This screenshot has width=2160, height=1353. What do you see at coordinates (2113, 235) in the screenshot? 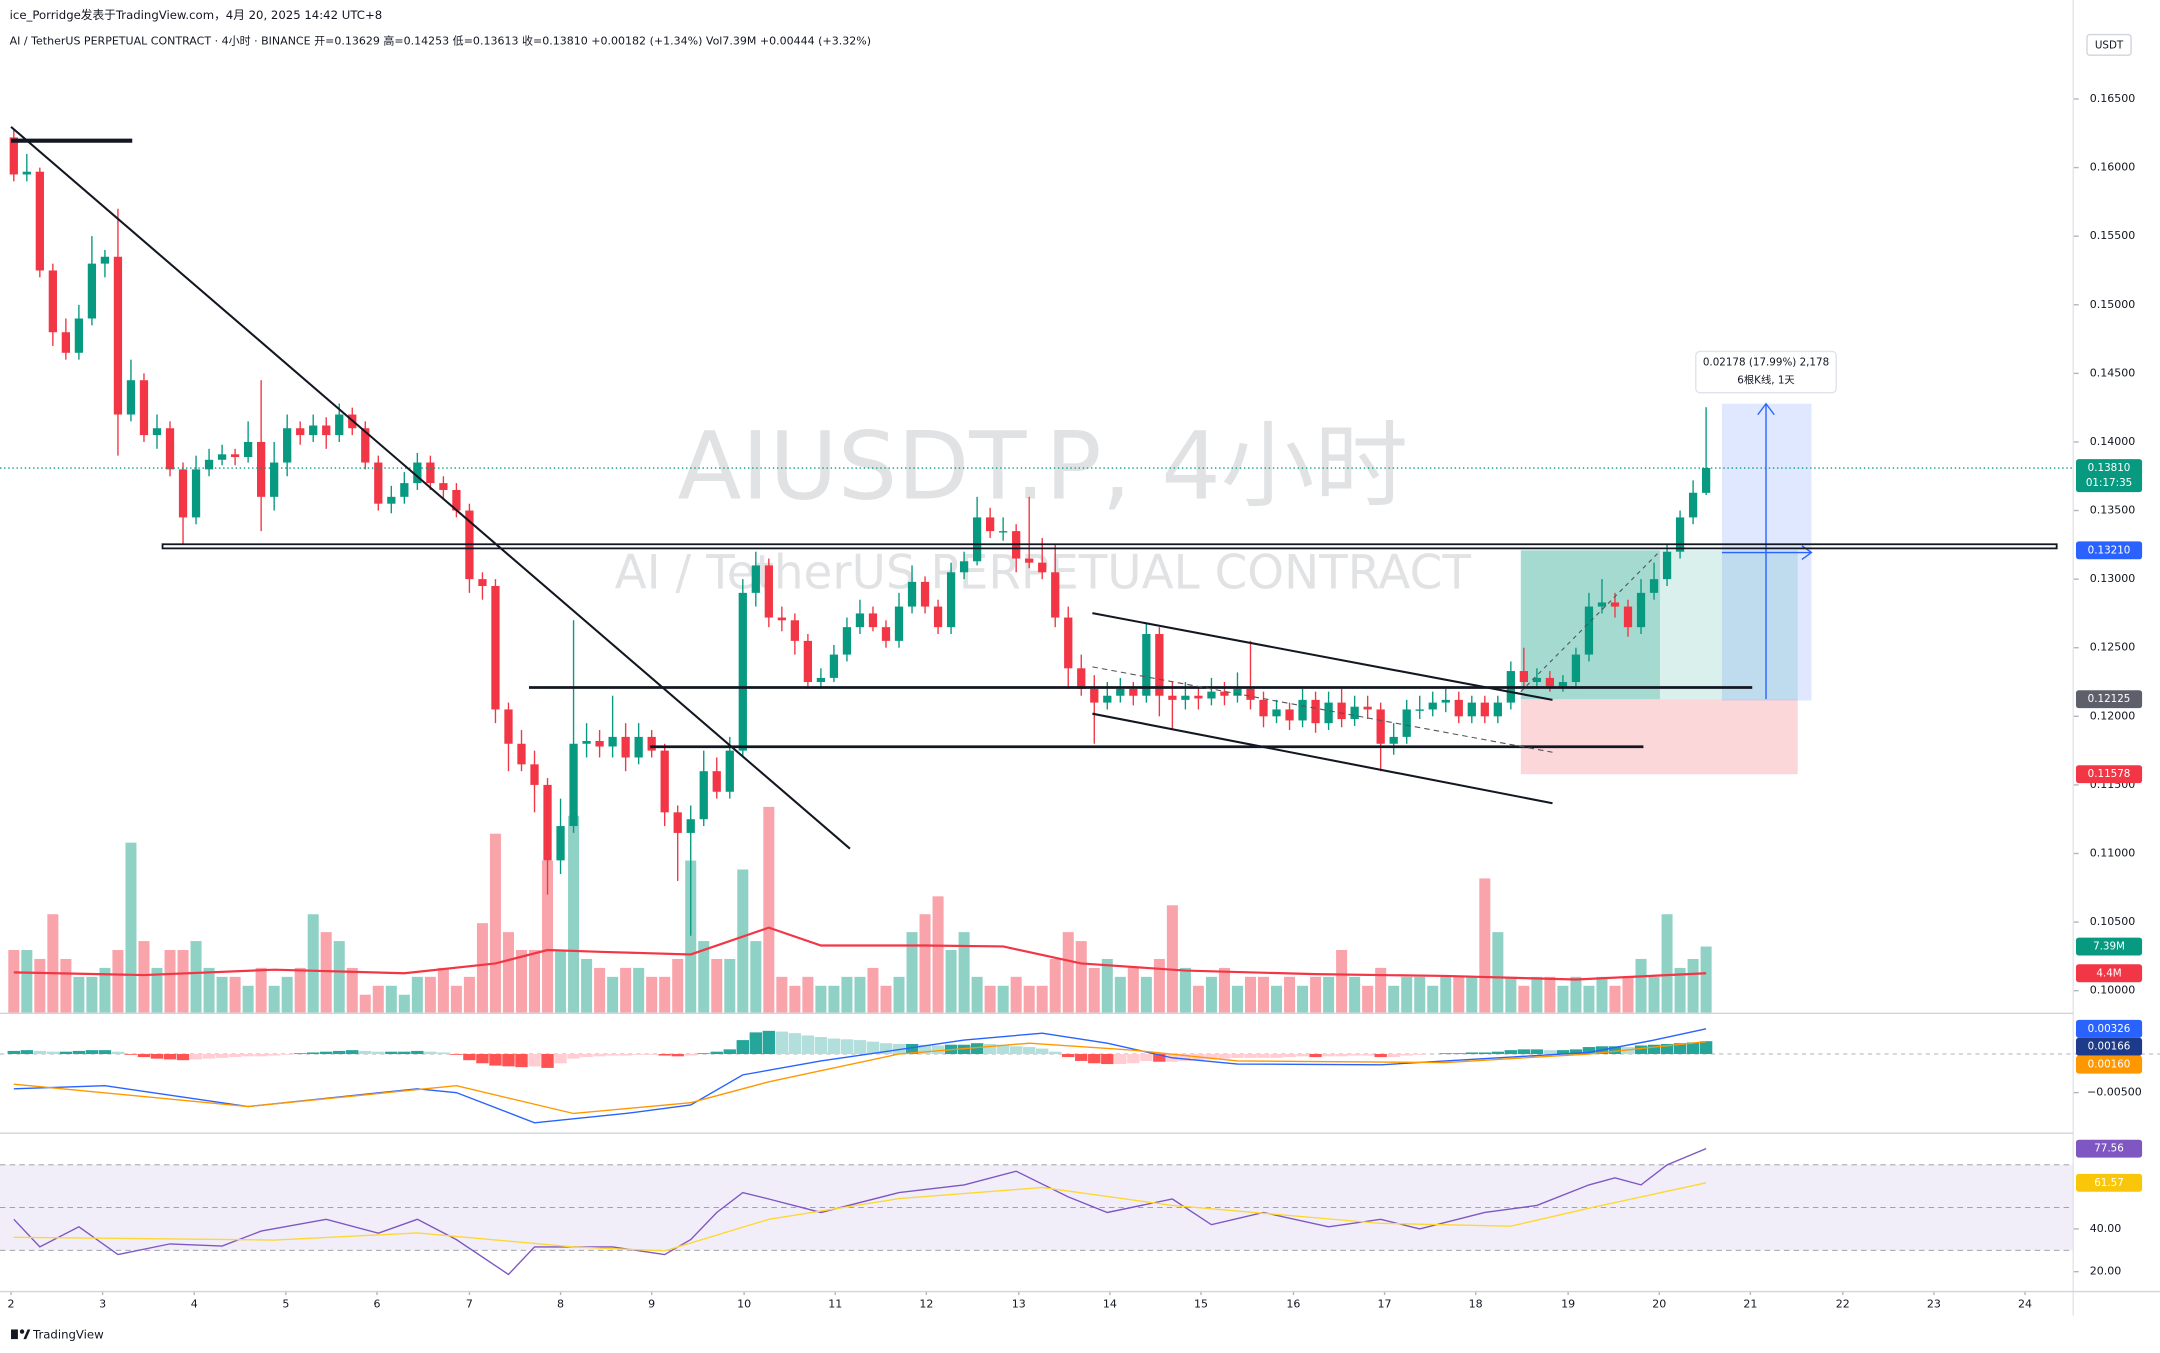
I see `y-tick-label: 0.15500` at bounding box center [2113, 235].